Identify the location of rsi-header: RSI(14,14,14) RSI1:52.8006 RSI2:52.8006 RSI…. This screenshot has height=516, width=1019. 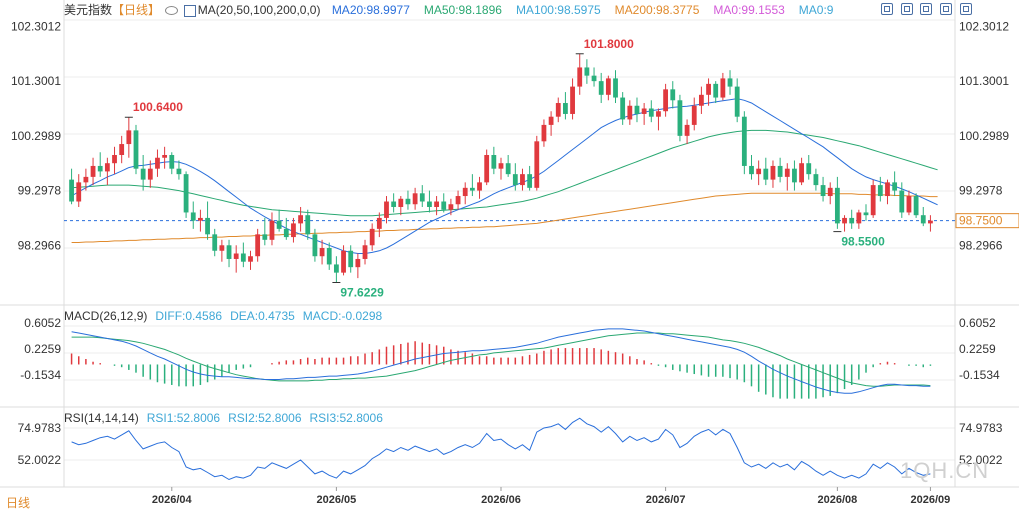
(227, 418).